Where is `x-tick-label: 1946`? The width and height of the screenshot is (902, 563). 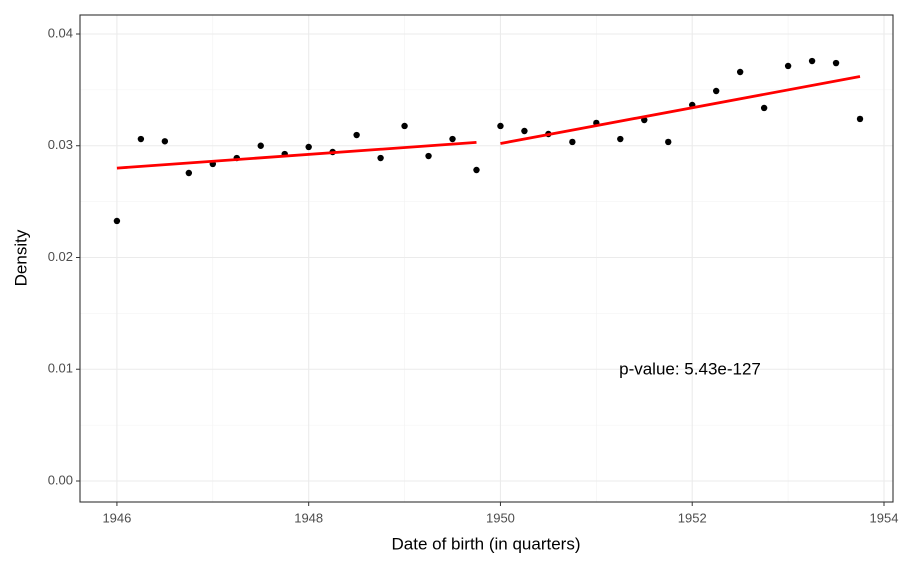
x-tick-label: 1946 is located at coordinates (116, 517).